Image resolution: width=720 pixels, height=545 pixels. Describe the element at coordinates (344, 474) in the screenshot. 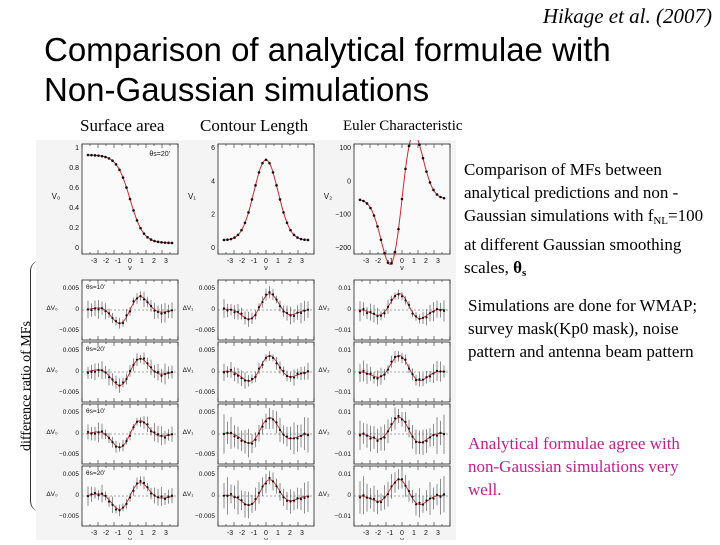

I see `ratio-panel-ytick: 0.01` at that location.